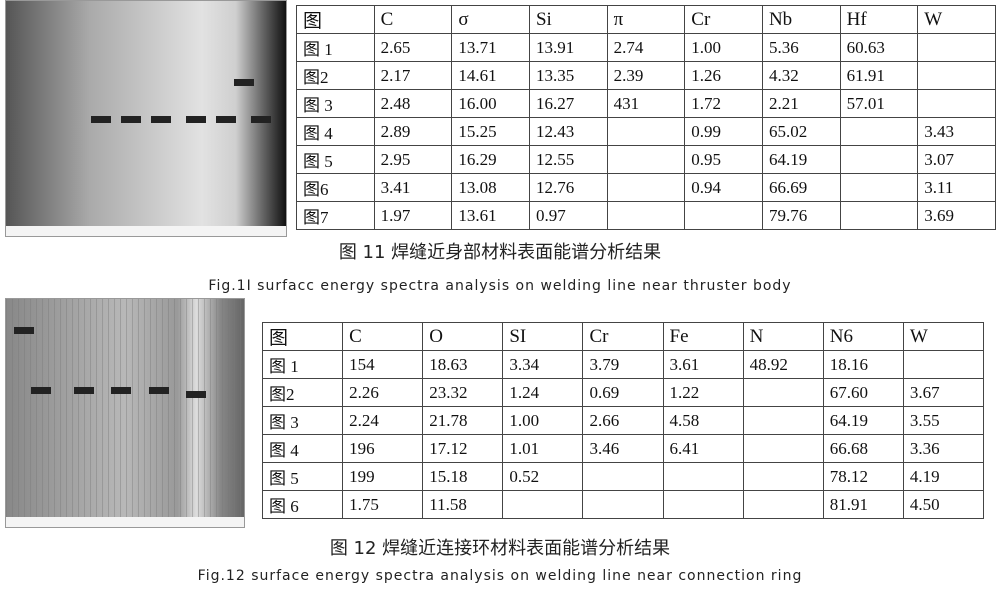 Image resolution: width=1000 pixels, height=589 pixels. I want to click on table-cell: 3.43, so click(956, 131).